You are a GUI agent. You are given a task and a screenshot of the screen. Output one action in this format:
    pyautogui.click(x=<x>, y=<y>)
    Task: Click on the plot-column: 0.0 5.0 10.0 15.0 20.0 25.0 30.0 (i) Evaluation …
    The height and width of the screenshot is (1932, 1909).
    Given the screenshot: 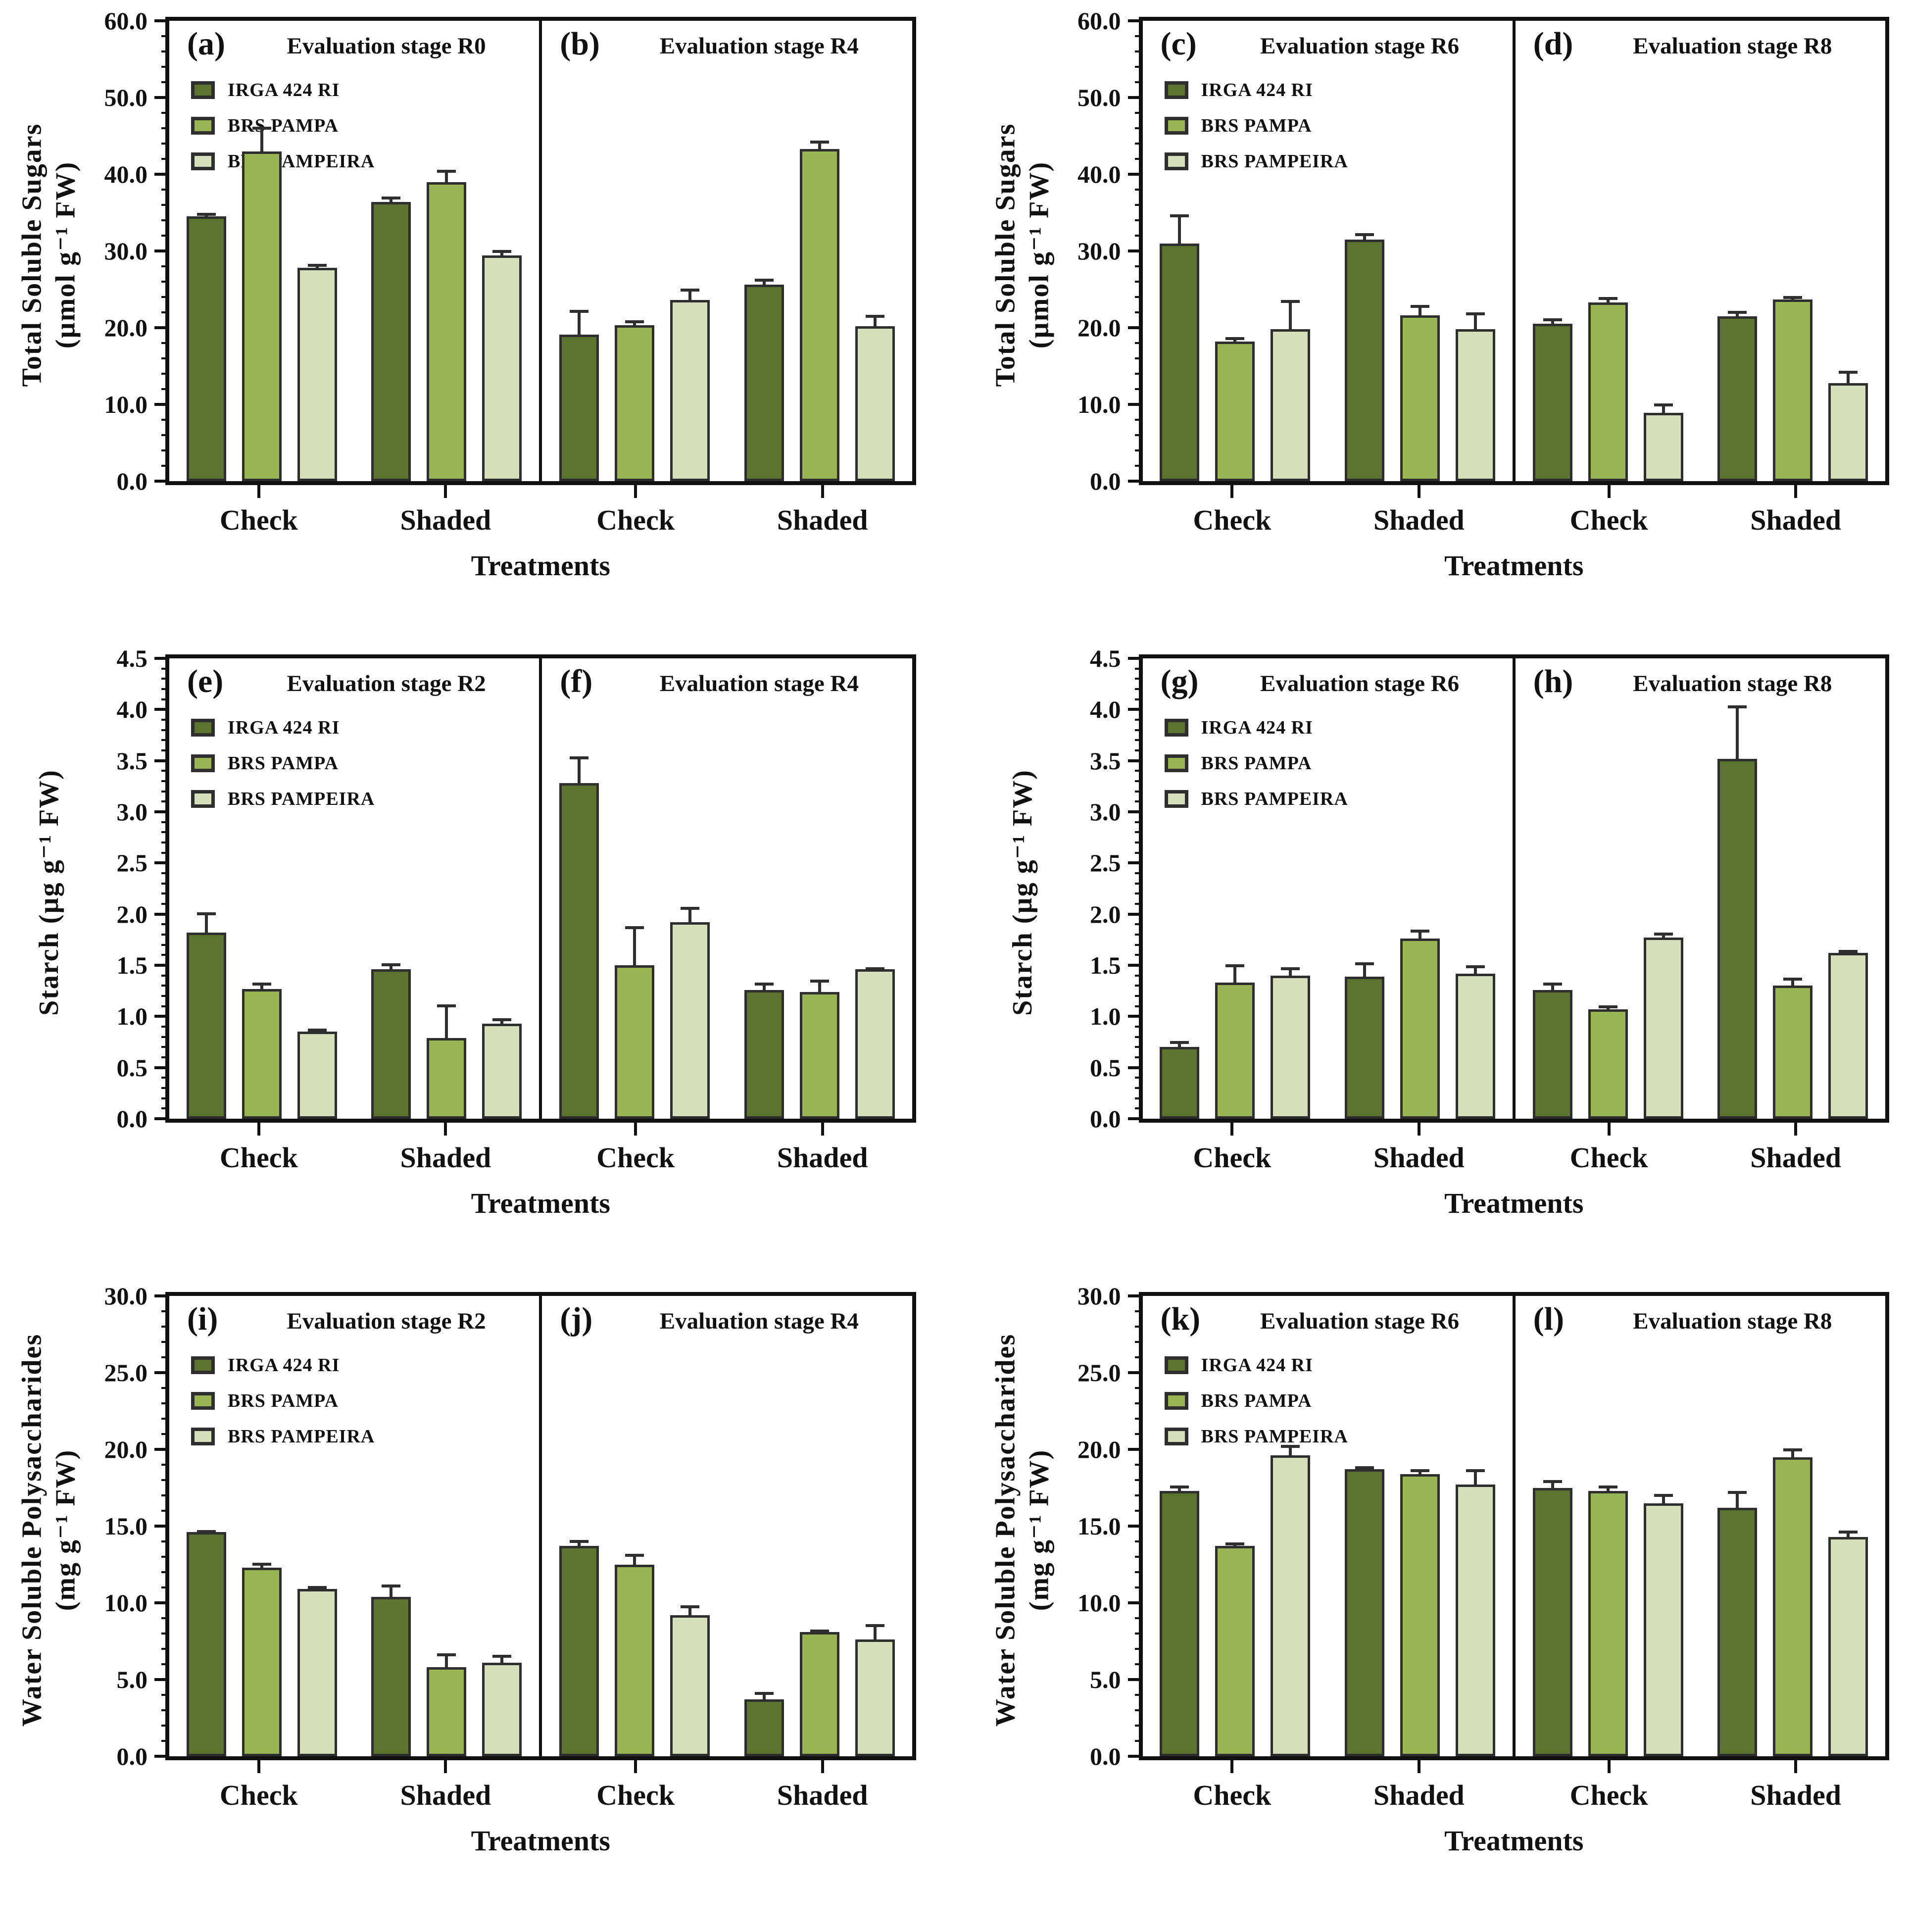 What is the action you would take?
    pyautogui.click(x=510, y=1570)
    